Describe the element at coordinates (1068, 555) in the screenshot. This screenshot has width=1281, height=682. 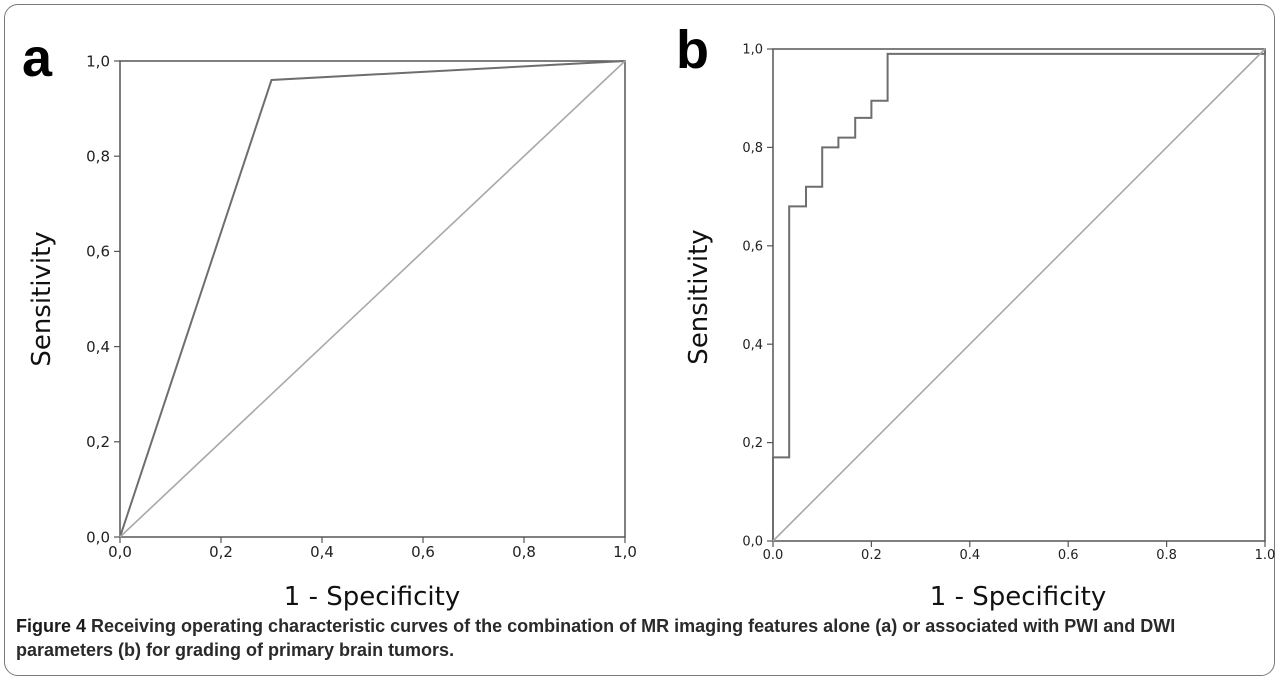
I see `x-tick-label: 0.6` at that location.